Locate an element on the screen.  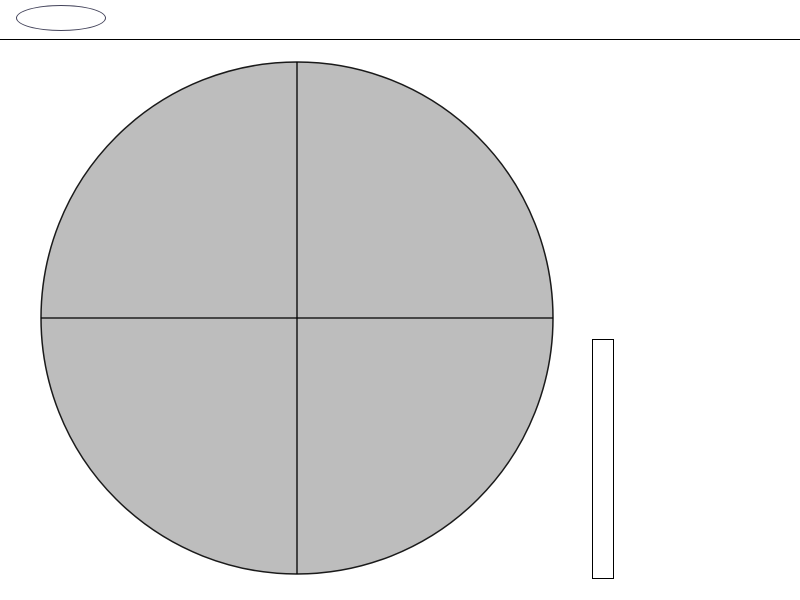
negative-legend is located at coordinates (663, 535).